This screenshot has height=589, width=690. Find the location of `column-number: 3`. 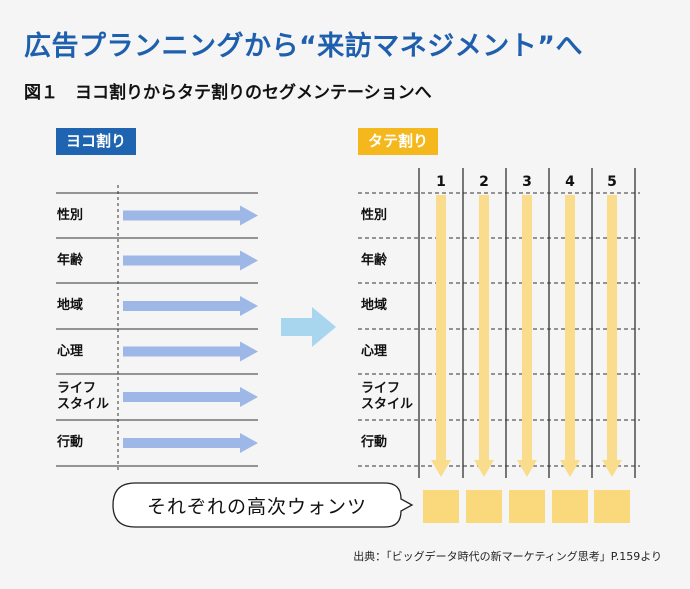

column-number: 3 is located at coordinates (527, 182).